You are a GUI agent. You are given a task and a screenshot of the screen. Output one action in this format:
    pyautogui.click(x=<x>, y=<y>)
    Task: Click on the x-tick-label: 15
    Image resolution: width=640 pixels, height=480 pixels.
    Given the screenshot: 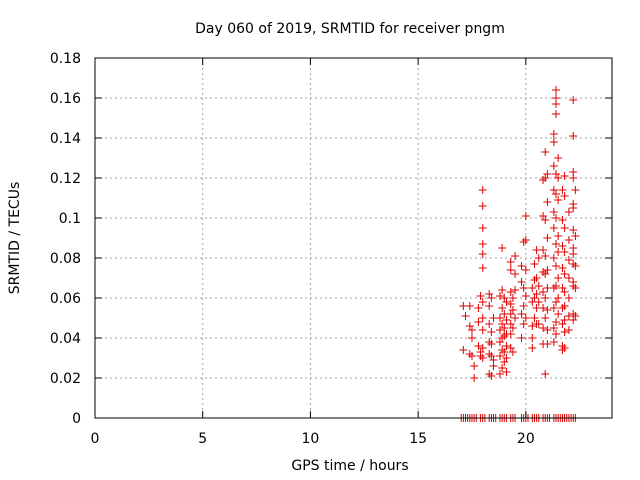 What is the action you would take?
    pyautogui.click(x=418, y=439)
    